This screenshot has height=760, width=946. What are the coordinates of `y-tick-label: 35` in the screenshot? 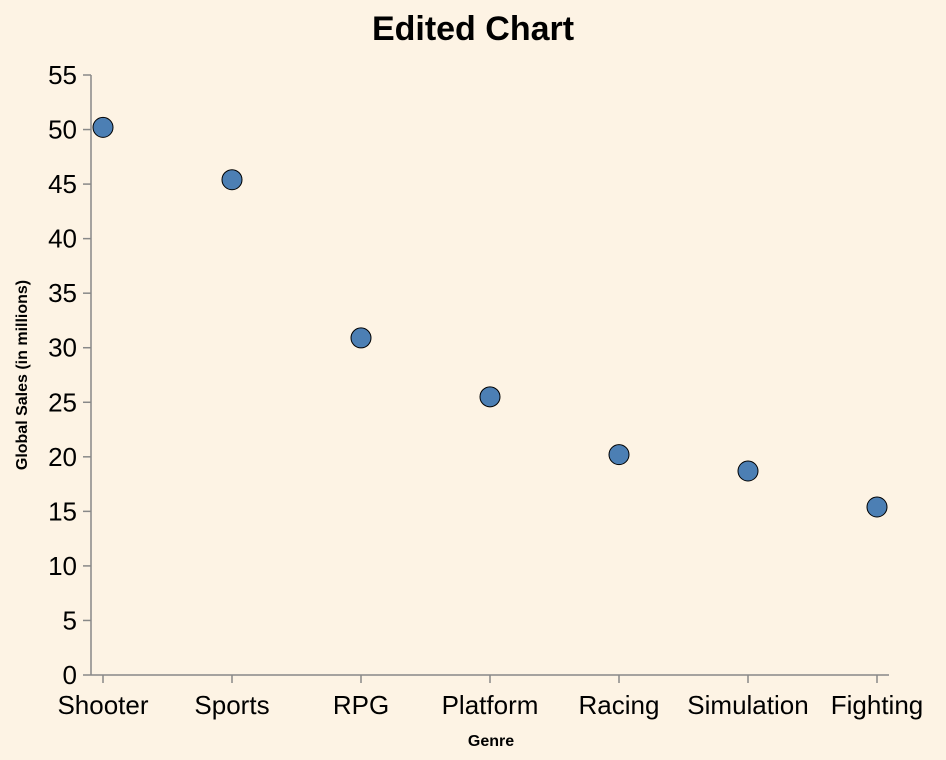 It's located at (62, 293).